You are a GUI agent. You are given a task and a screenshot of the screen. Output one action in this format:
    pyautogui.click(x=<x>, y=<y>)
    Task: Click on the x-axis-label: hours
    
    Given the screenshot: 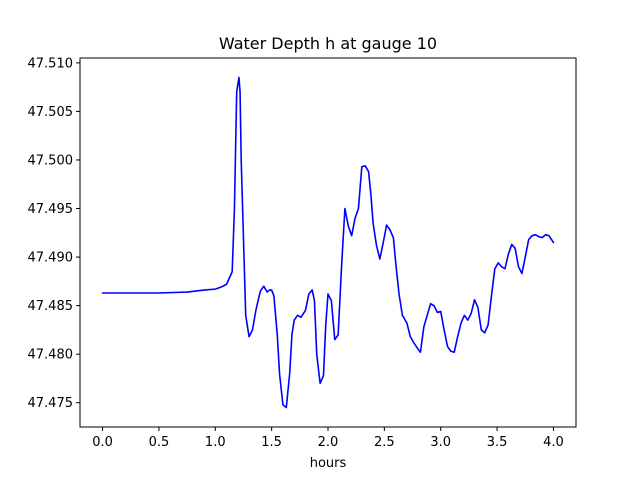 What is the action you would take?
    pyautogui.click(x=328, y=463)
    